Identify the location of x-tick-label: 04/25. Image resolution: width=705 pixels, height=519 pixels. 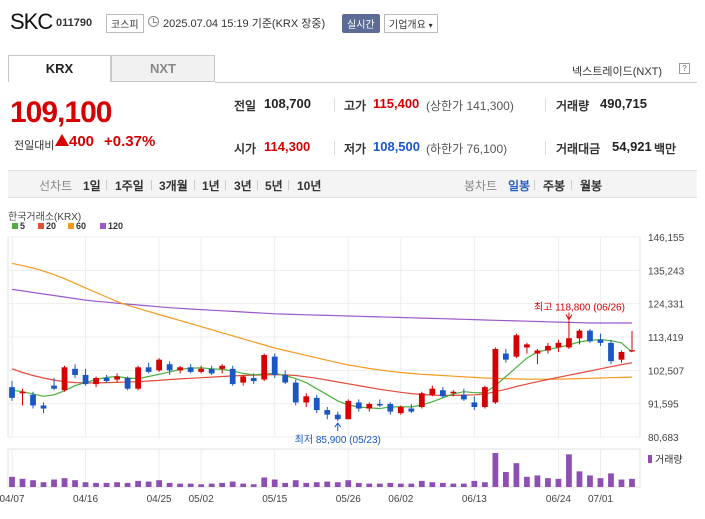
(159, 499).